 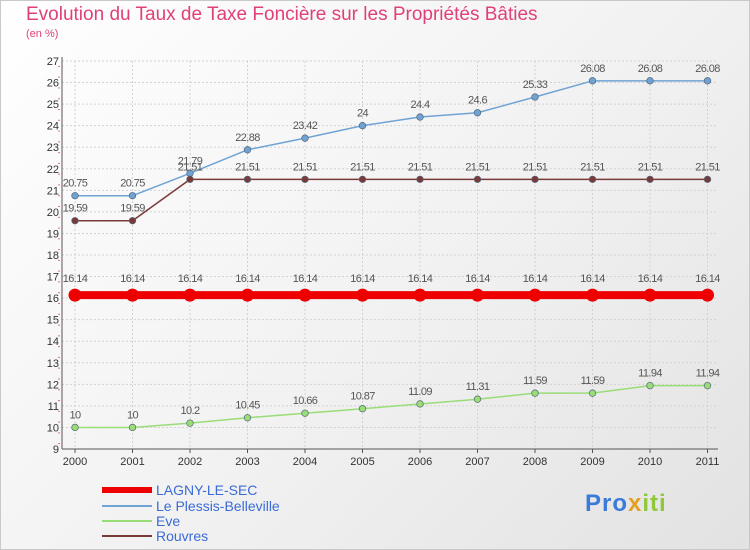 What do you see at coordinates (305, 401) in the screenshot?
I see `data-label-2: 10.66` at bounding box center [305, 401].